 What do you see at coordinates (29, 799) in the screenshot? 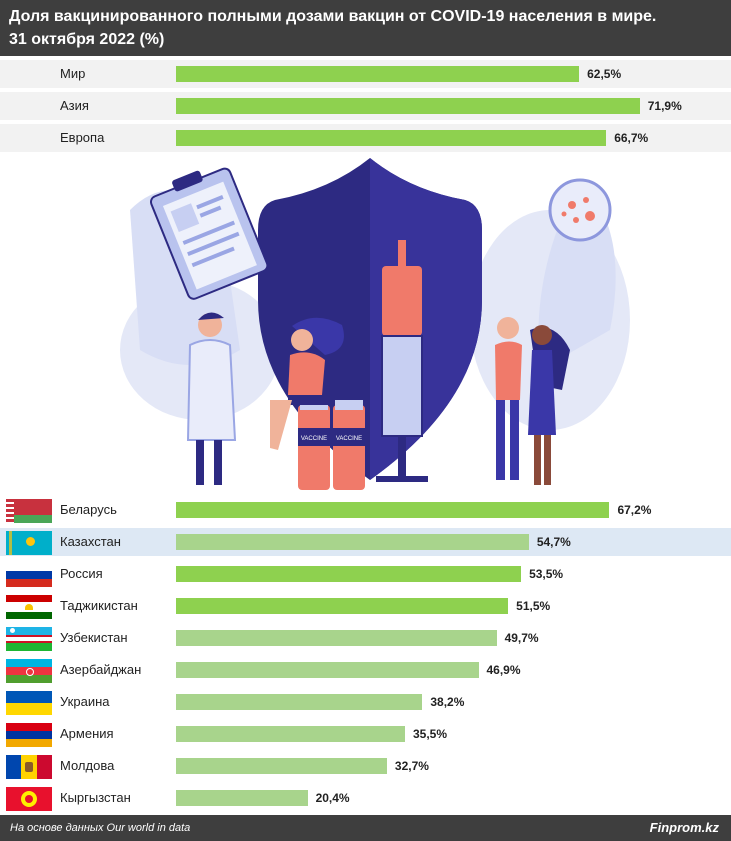
I see `kyrgyzstan-flag` at bounding box center [29, 799].